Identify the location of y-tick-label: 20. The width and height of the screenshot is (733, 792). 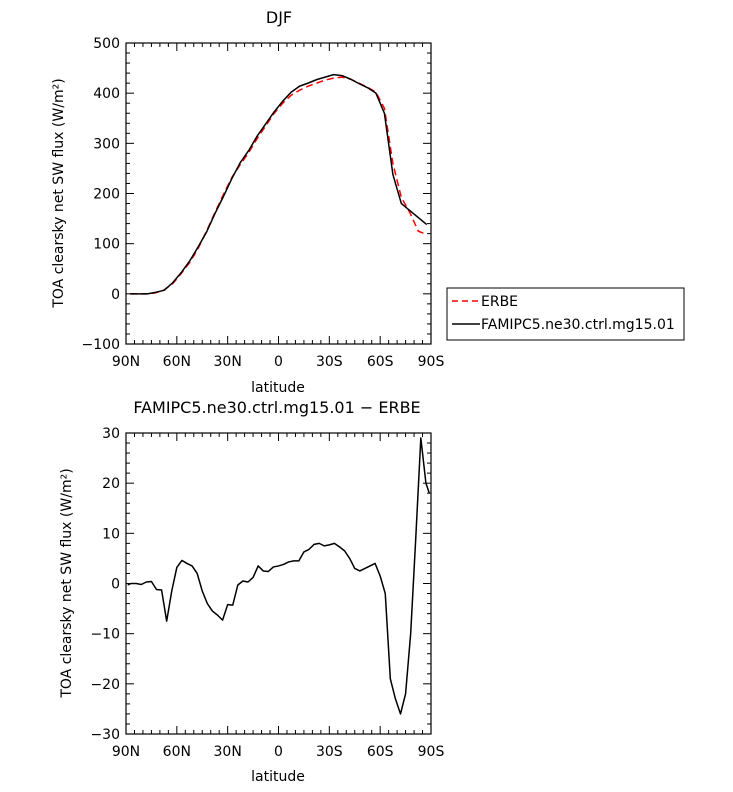
(111, 484).